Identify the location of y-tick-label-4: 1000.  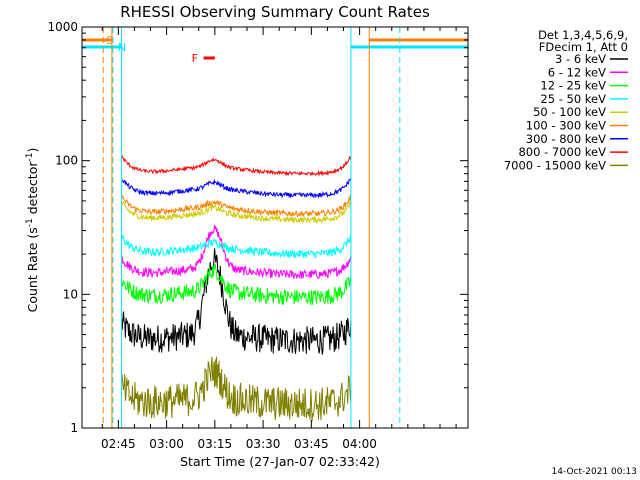
(62, 27).